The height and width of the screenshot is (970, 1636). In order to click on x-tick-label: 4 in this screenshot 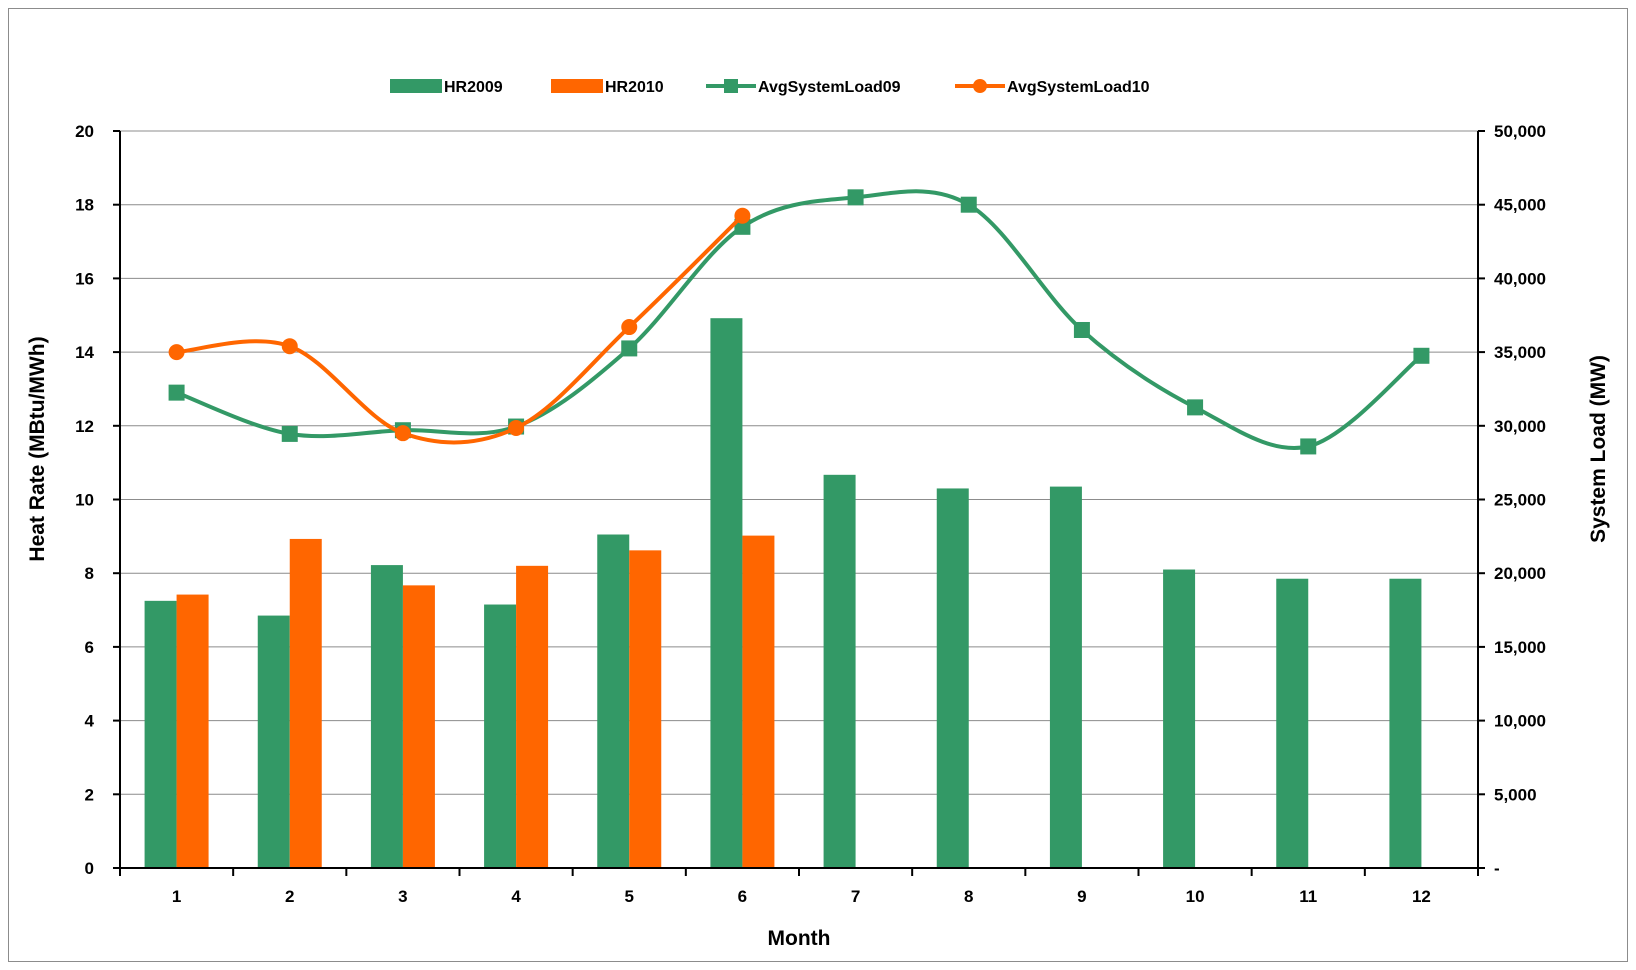, I will do `click(516, 896)`.